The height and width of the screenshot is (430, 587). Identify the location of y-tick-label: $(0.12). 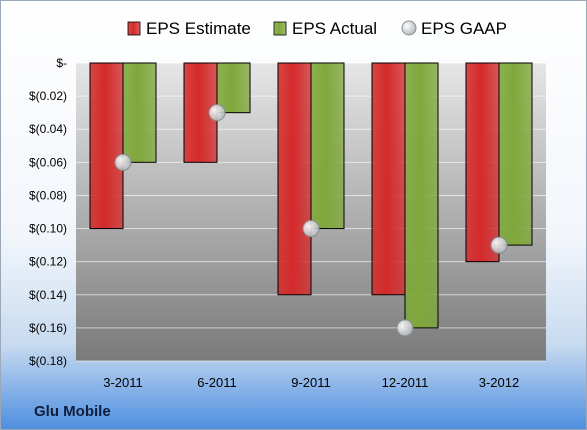
(48, 262).